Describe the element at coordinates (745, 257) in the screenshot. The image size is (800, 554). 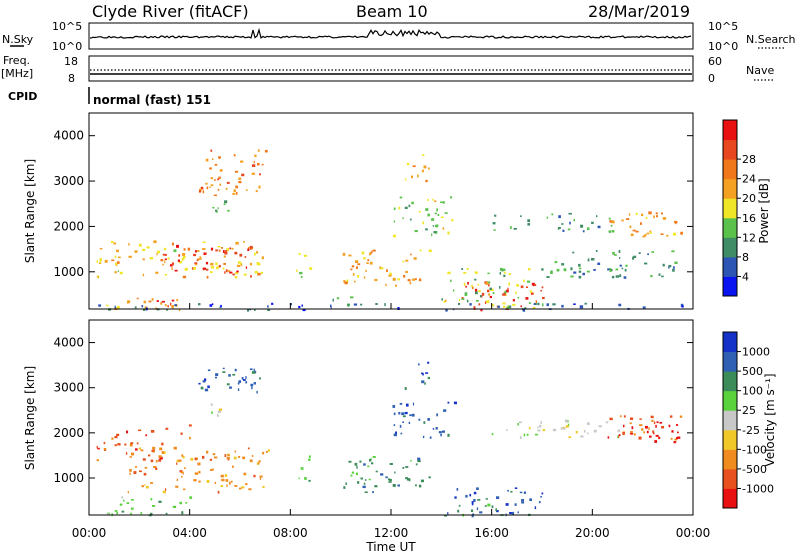
I see `power-colorbar-tick: 8` at that location.